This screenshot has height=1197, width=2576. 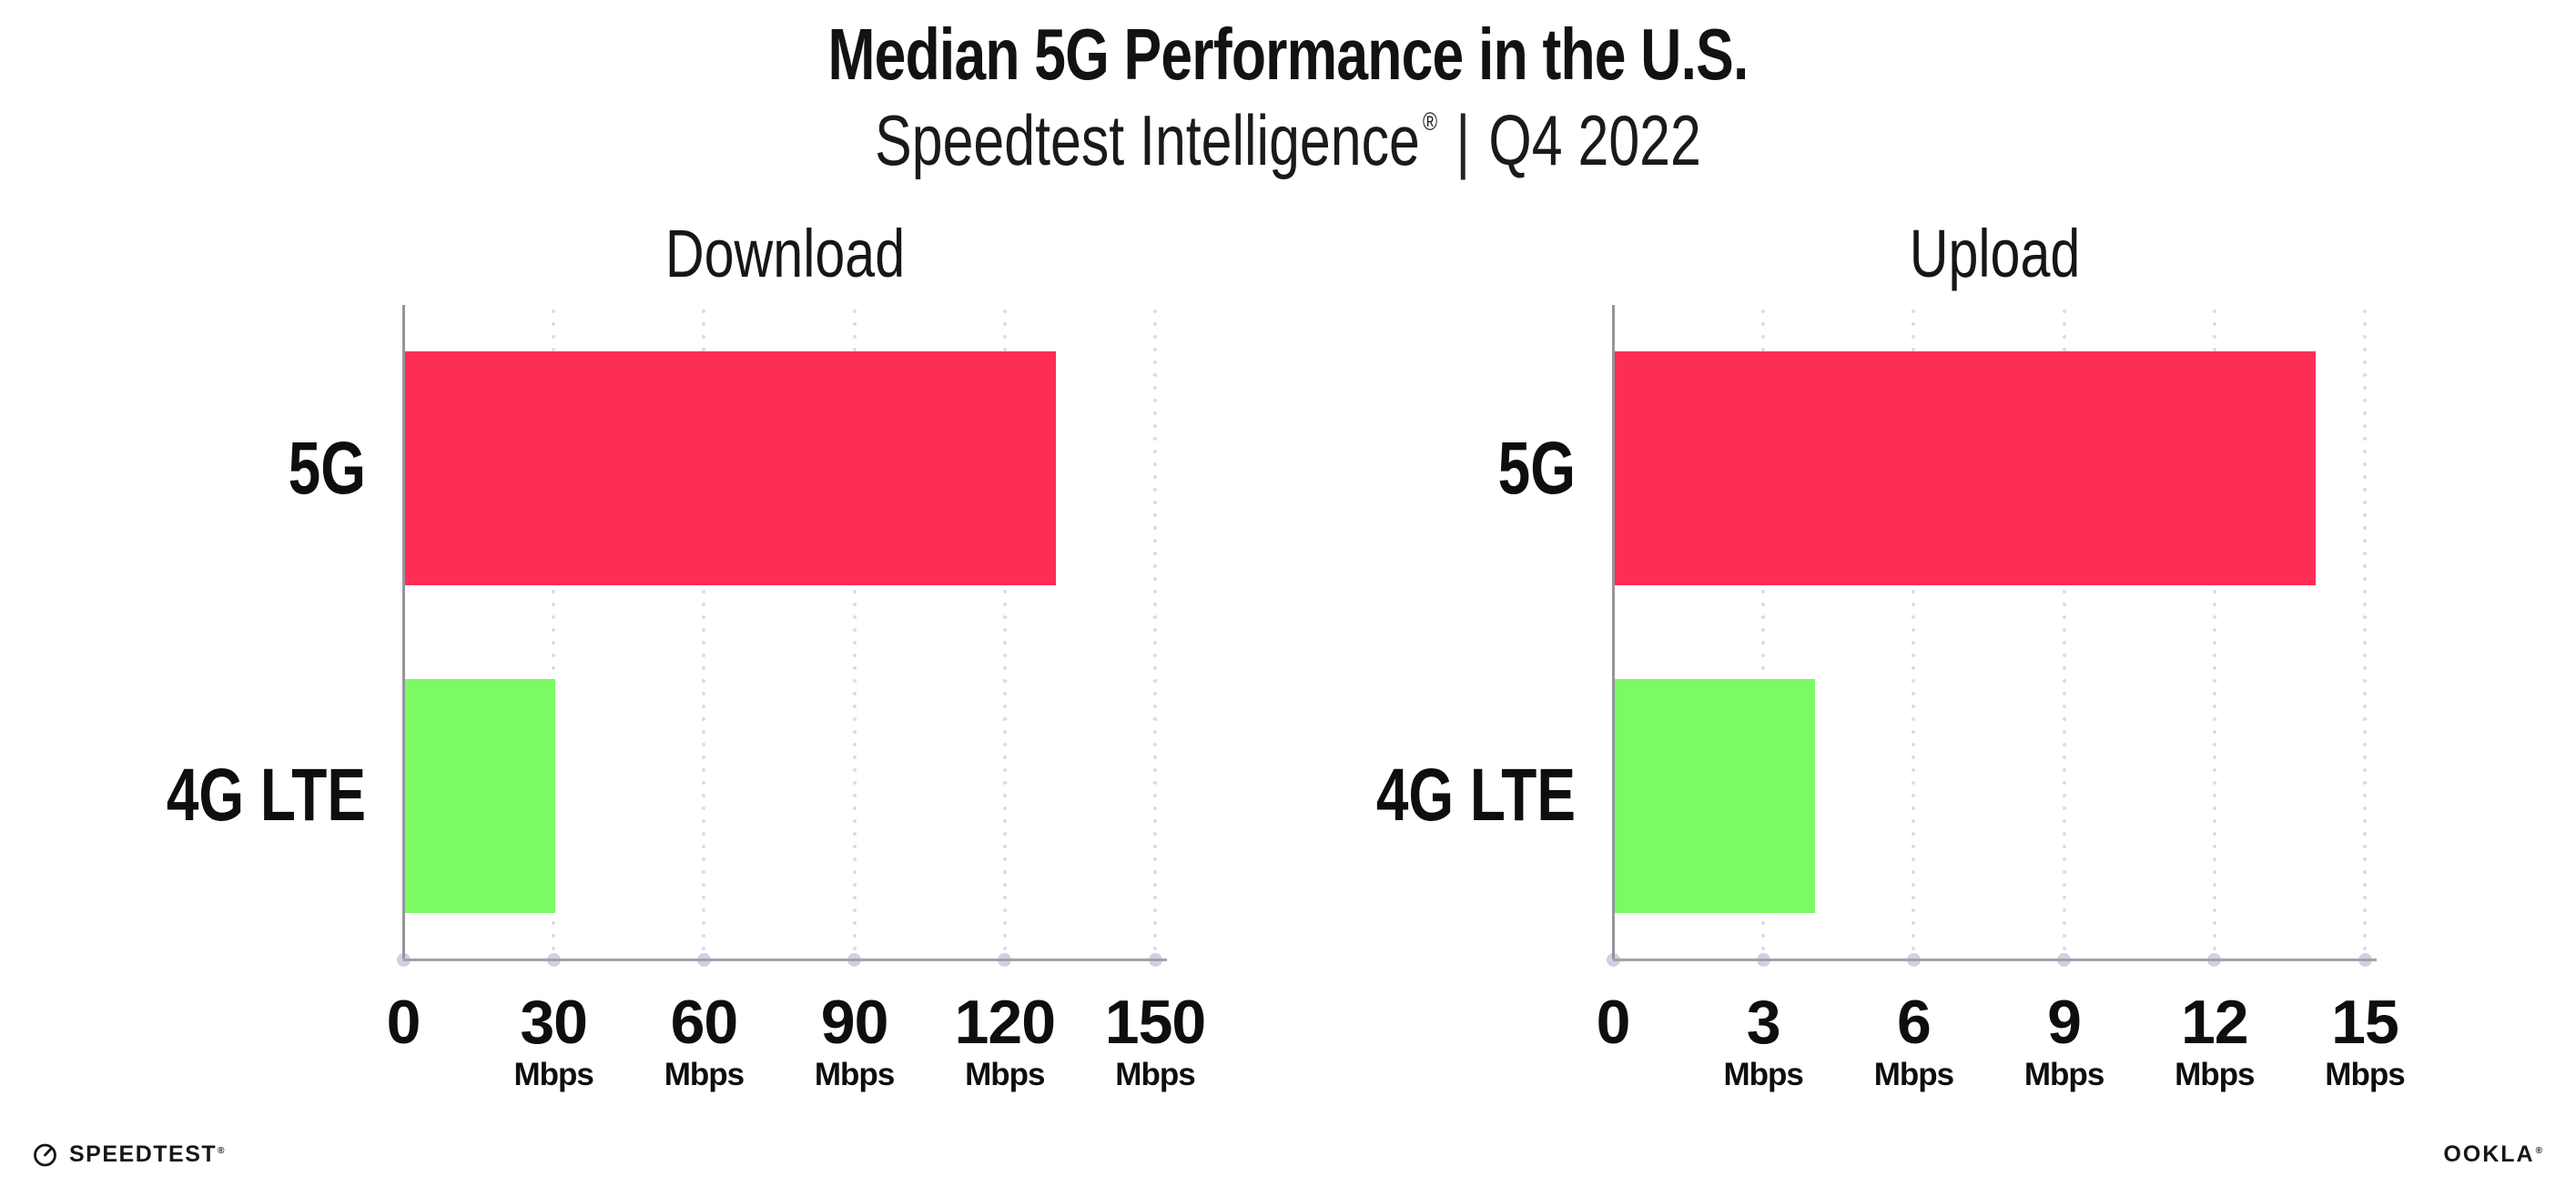 I want to click on page-subtitle: Speedtest Intelligence ® | Q4 2022, so click(x=1287, y=148).